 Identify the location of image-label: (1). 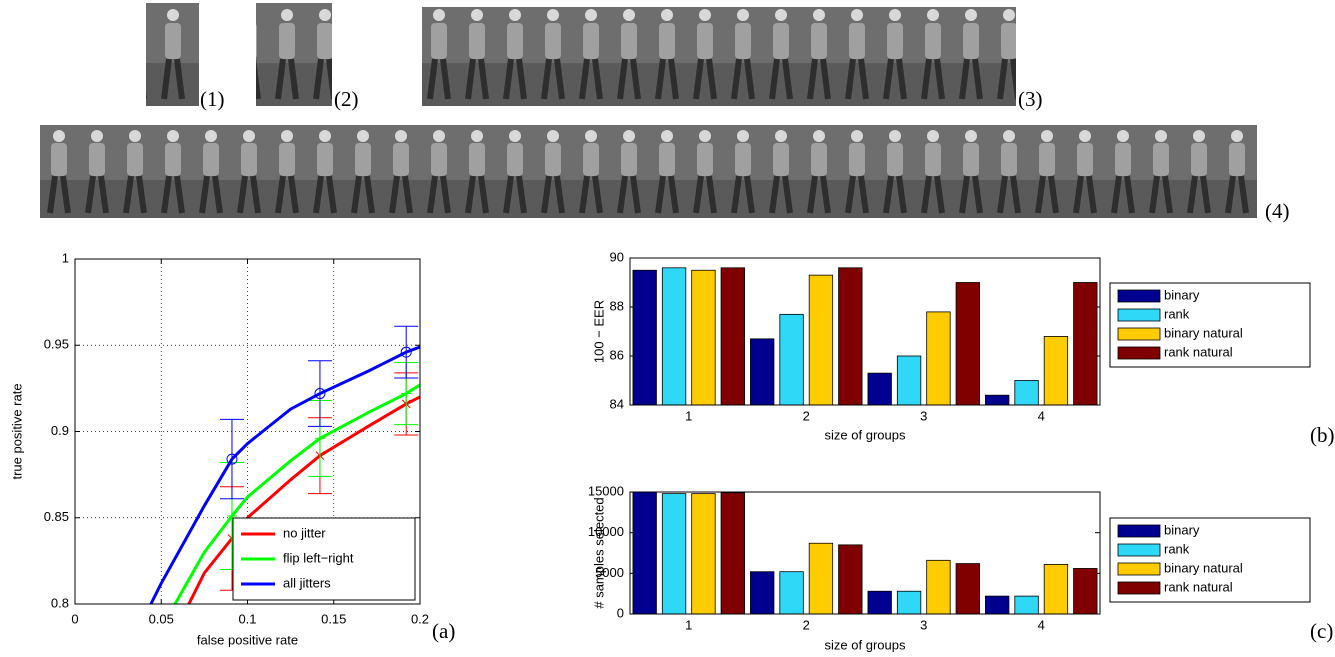
(212, 99).